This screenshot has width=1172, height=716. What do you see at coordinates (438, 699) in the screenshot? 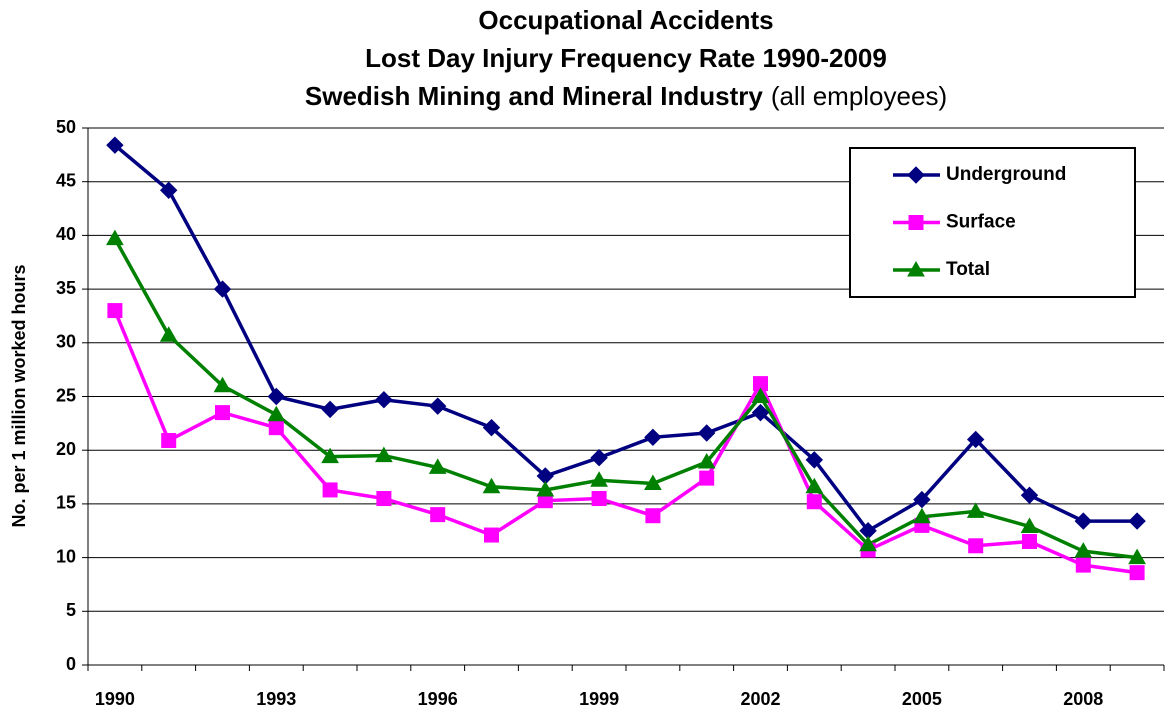
I see `x-tick-label: 1996` at bounding box center [438, 699].